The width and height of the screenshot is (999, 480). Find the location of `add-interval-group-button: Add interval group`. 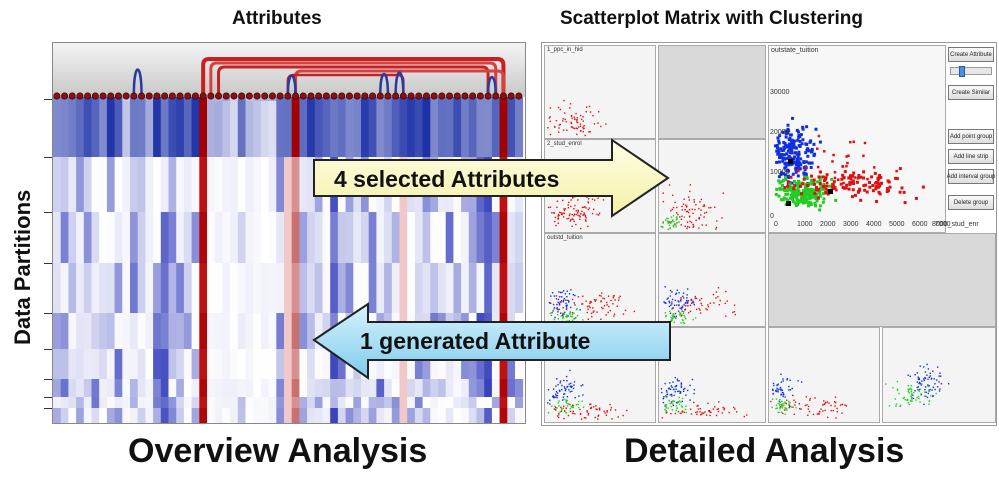

add-interval-group-button: Add interval group is located at coordinates (971, 176).